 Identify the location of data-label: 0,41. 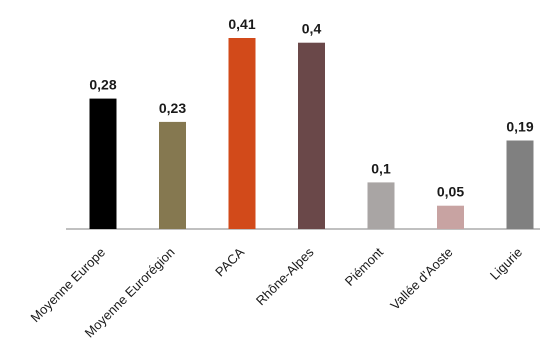
(241, 24).